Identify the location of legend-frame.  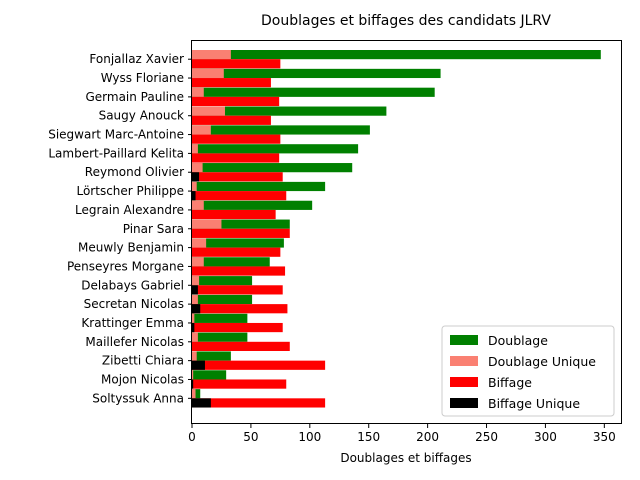
(528, 371).